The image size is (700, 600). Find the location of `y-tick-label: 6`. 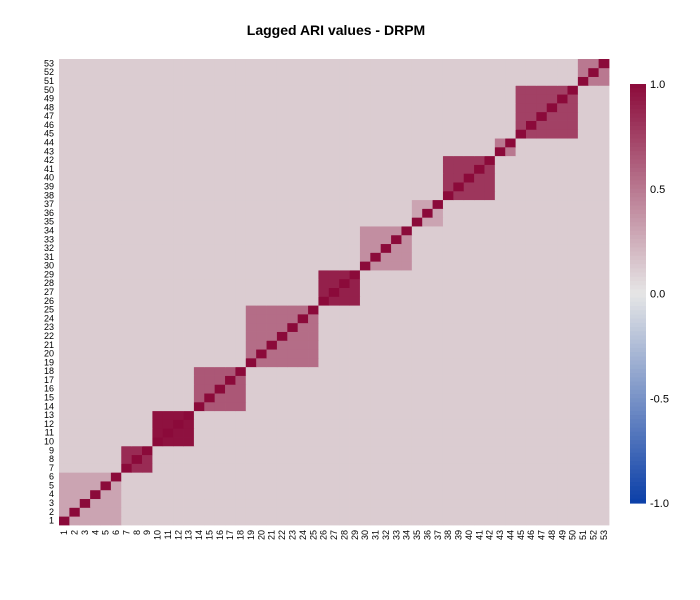

y-tick-label: 6 is located at coordinates (51, 477).